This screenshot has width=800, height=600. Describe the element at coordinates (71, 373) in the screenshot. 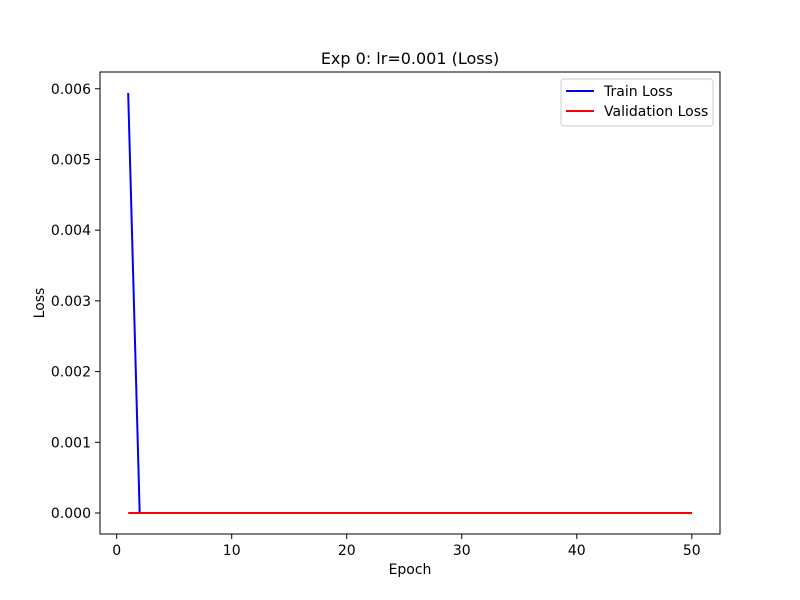

I see `y-tick-label: 0.002` at that location.